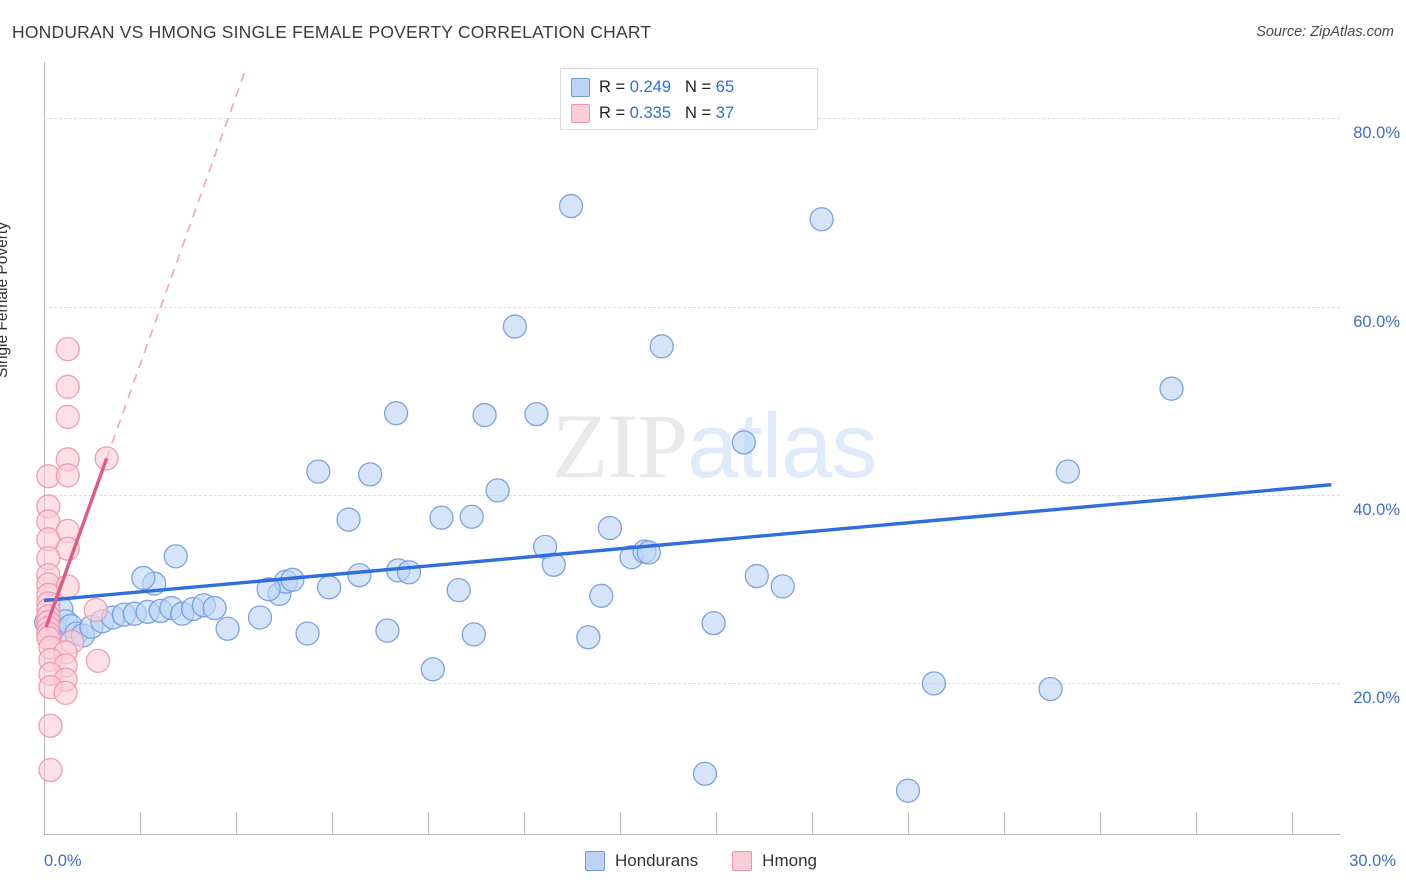 This screenshot has height=892, width=1406. What do you see at coordinates (725, 112) in the screenshot?
I see `n-value-hmong: 37` at bounding box center [725, 112].